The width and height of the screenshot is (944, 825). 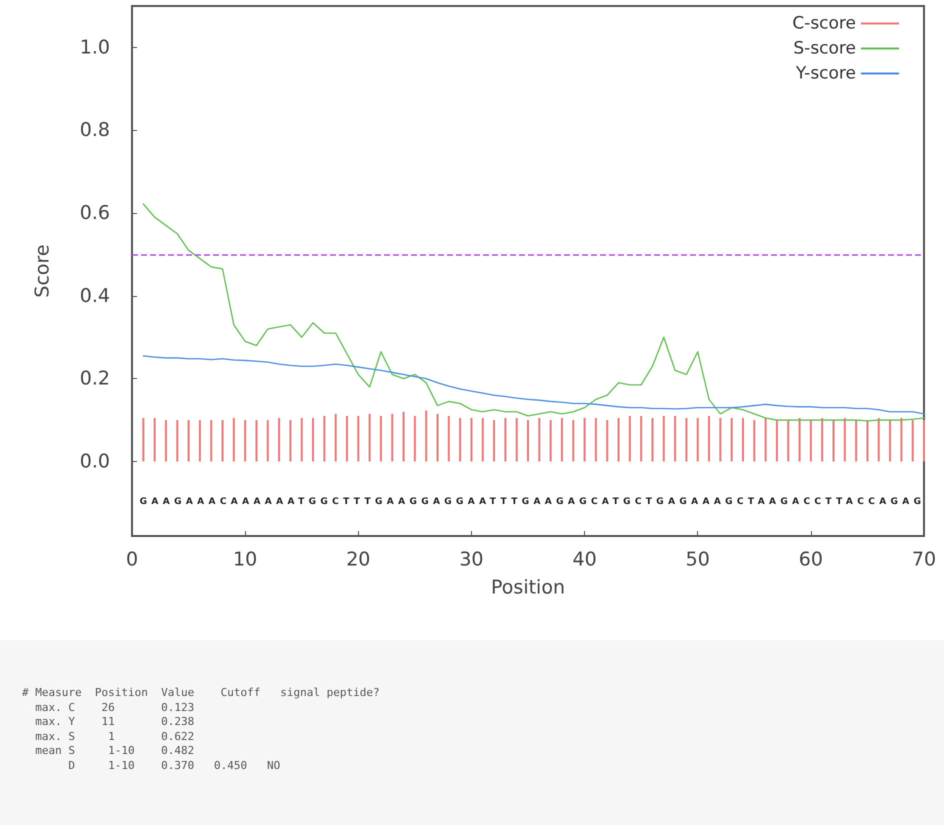 I want to click on text: max. C 26 0.123, so click(x=114, y=707).